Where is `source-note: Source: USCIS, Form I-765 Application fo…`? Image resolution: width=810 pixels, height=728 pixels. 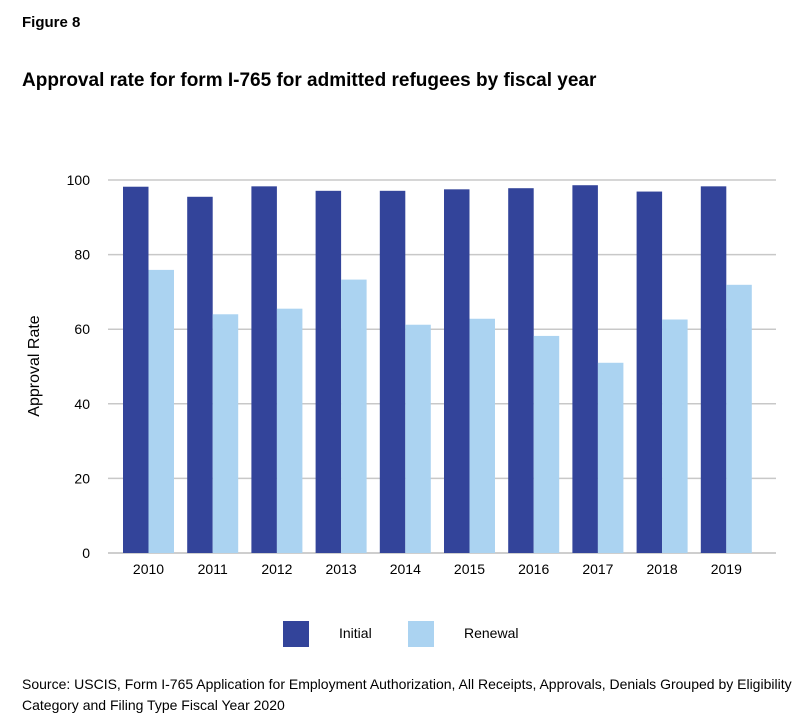 source-note: Source: USCIS, Form I-765 Application fo… is located at coordinates (407, 694).